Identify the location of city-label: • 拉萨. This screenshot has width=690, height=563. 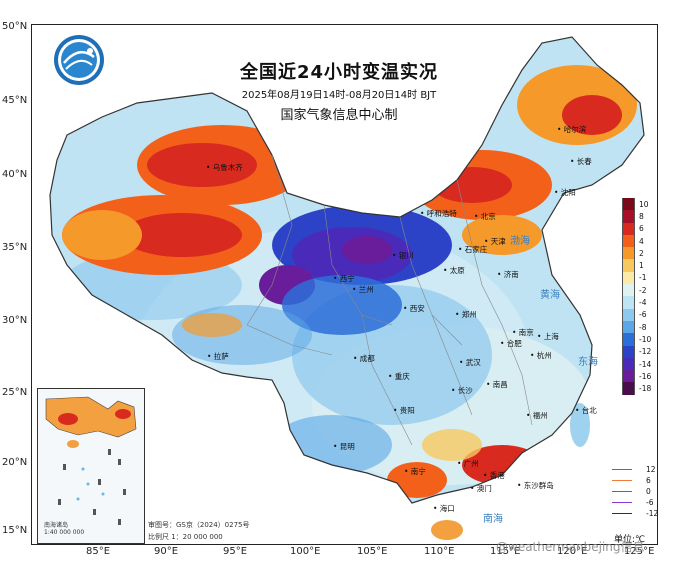
(218, 356).